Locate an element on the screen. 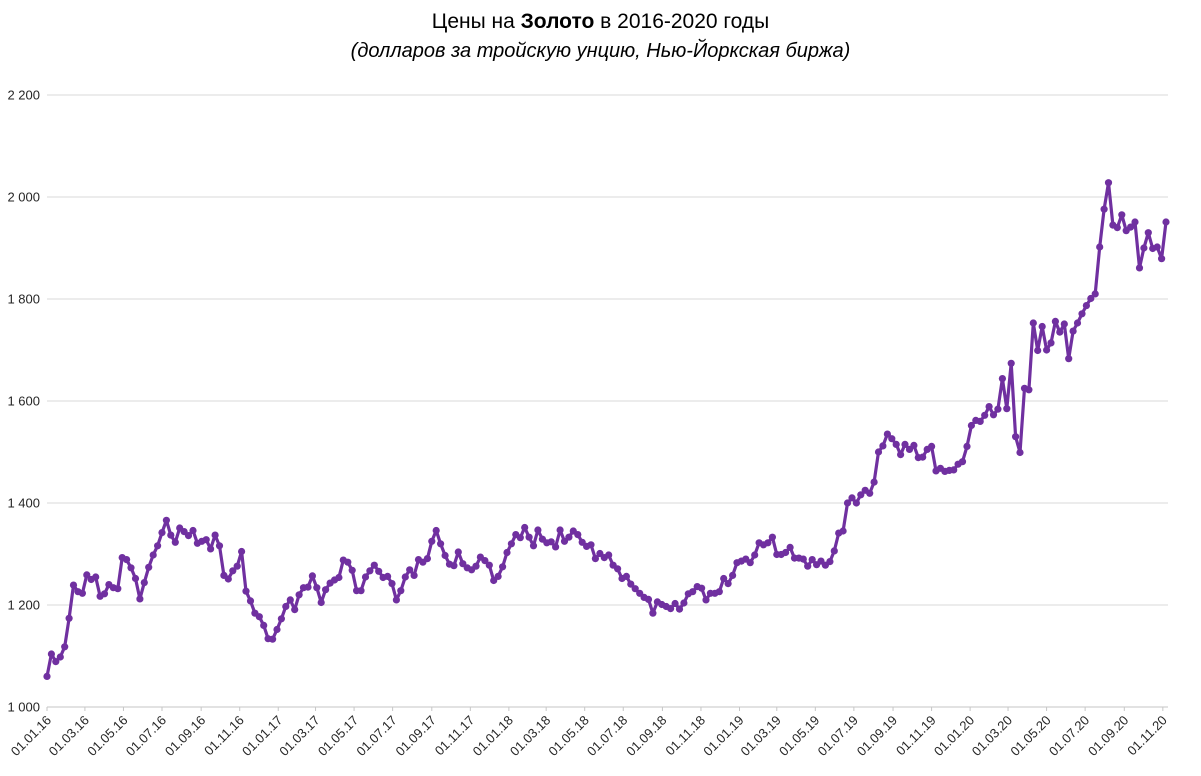 This screenshot has width=1201, height=776. x-axis-label: 01.03.20 is located at coordinates (992, 736).